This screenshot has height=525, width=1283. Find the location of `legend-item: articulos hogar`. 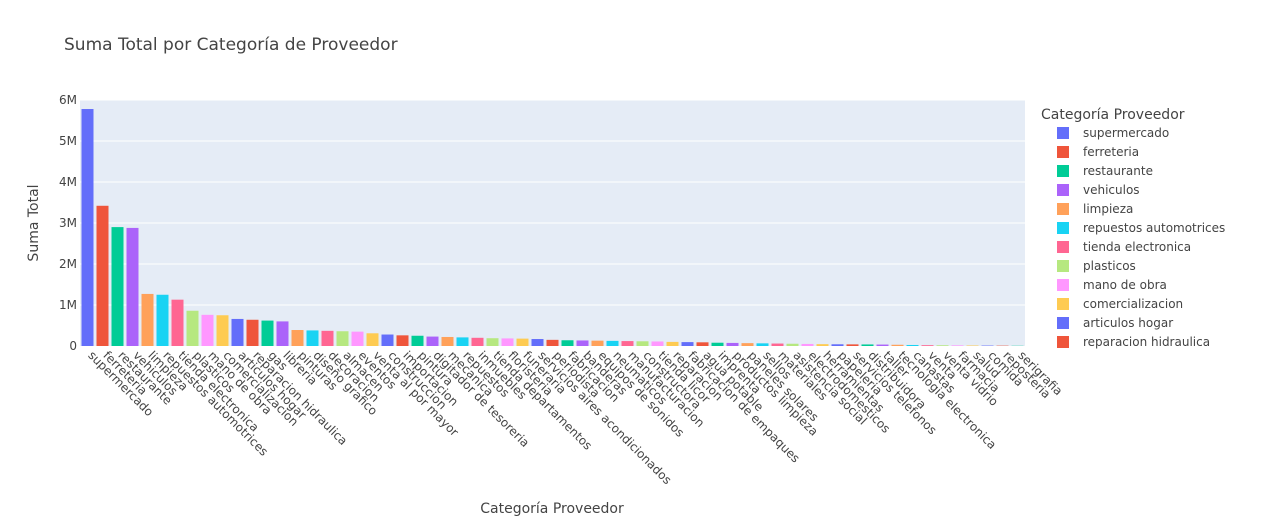

legend-item: articulos hogar is located at coordinates (1128, 323).